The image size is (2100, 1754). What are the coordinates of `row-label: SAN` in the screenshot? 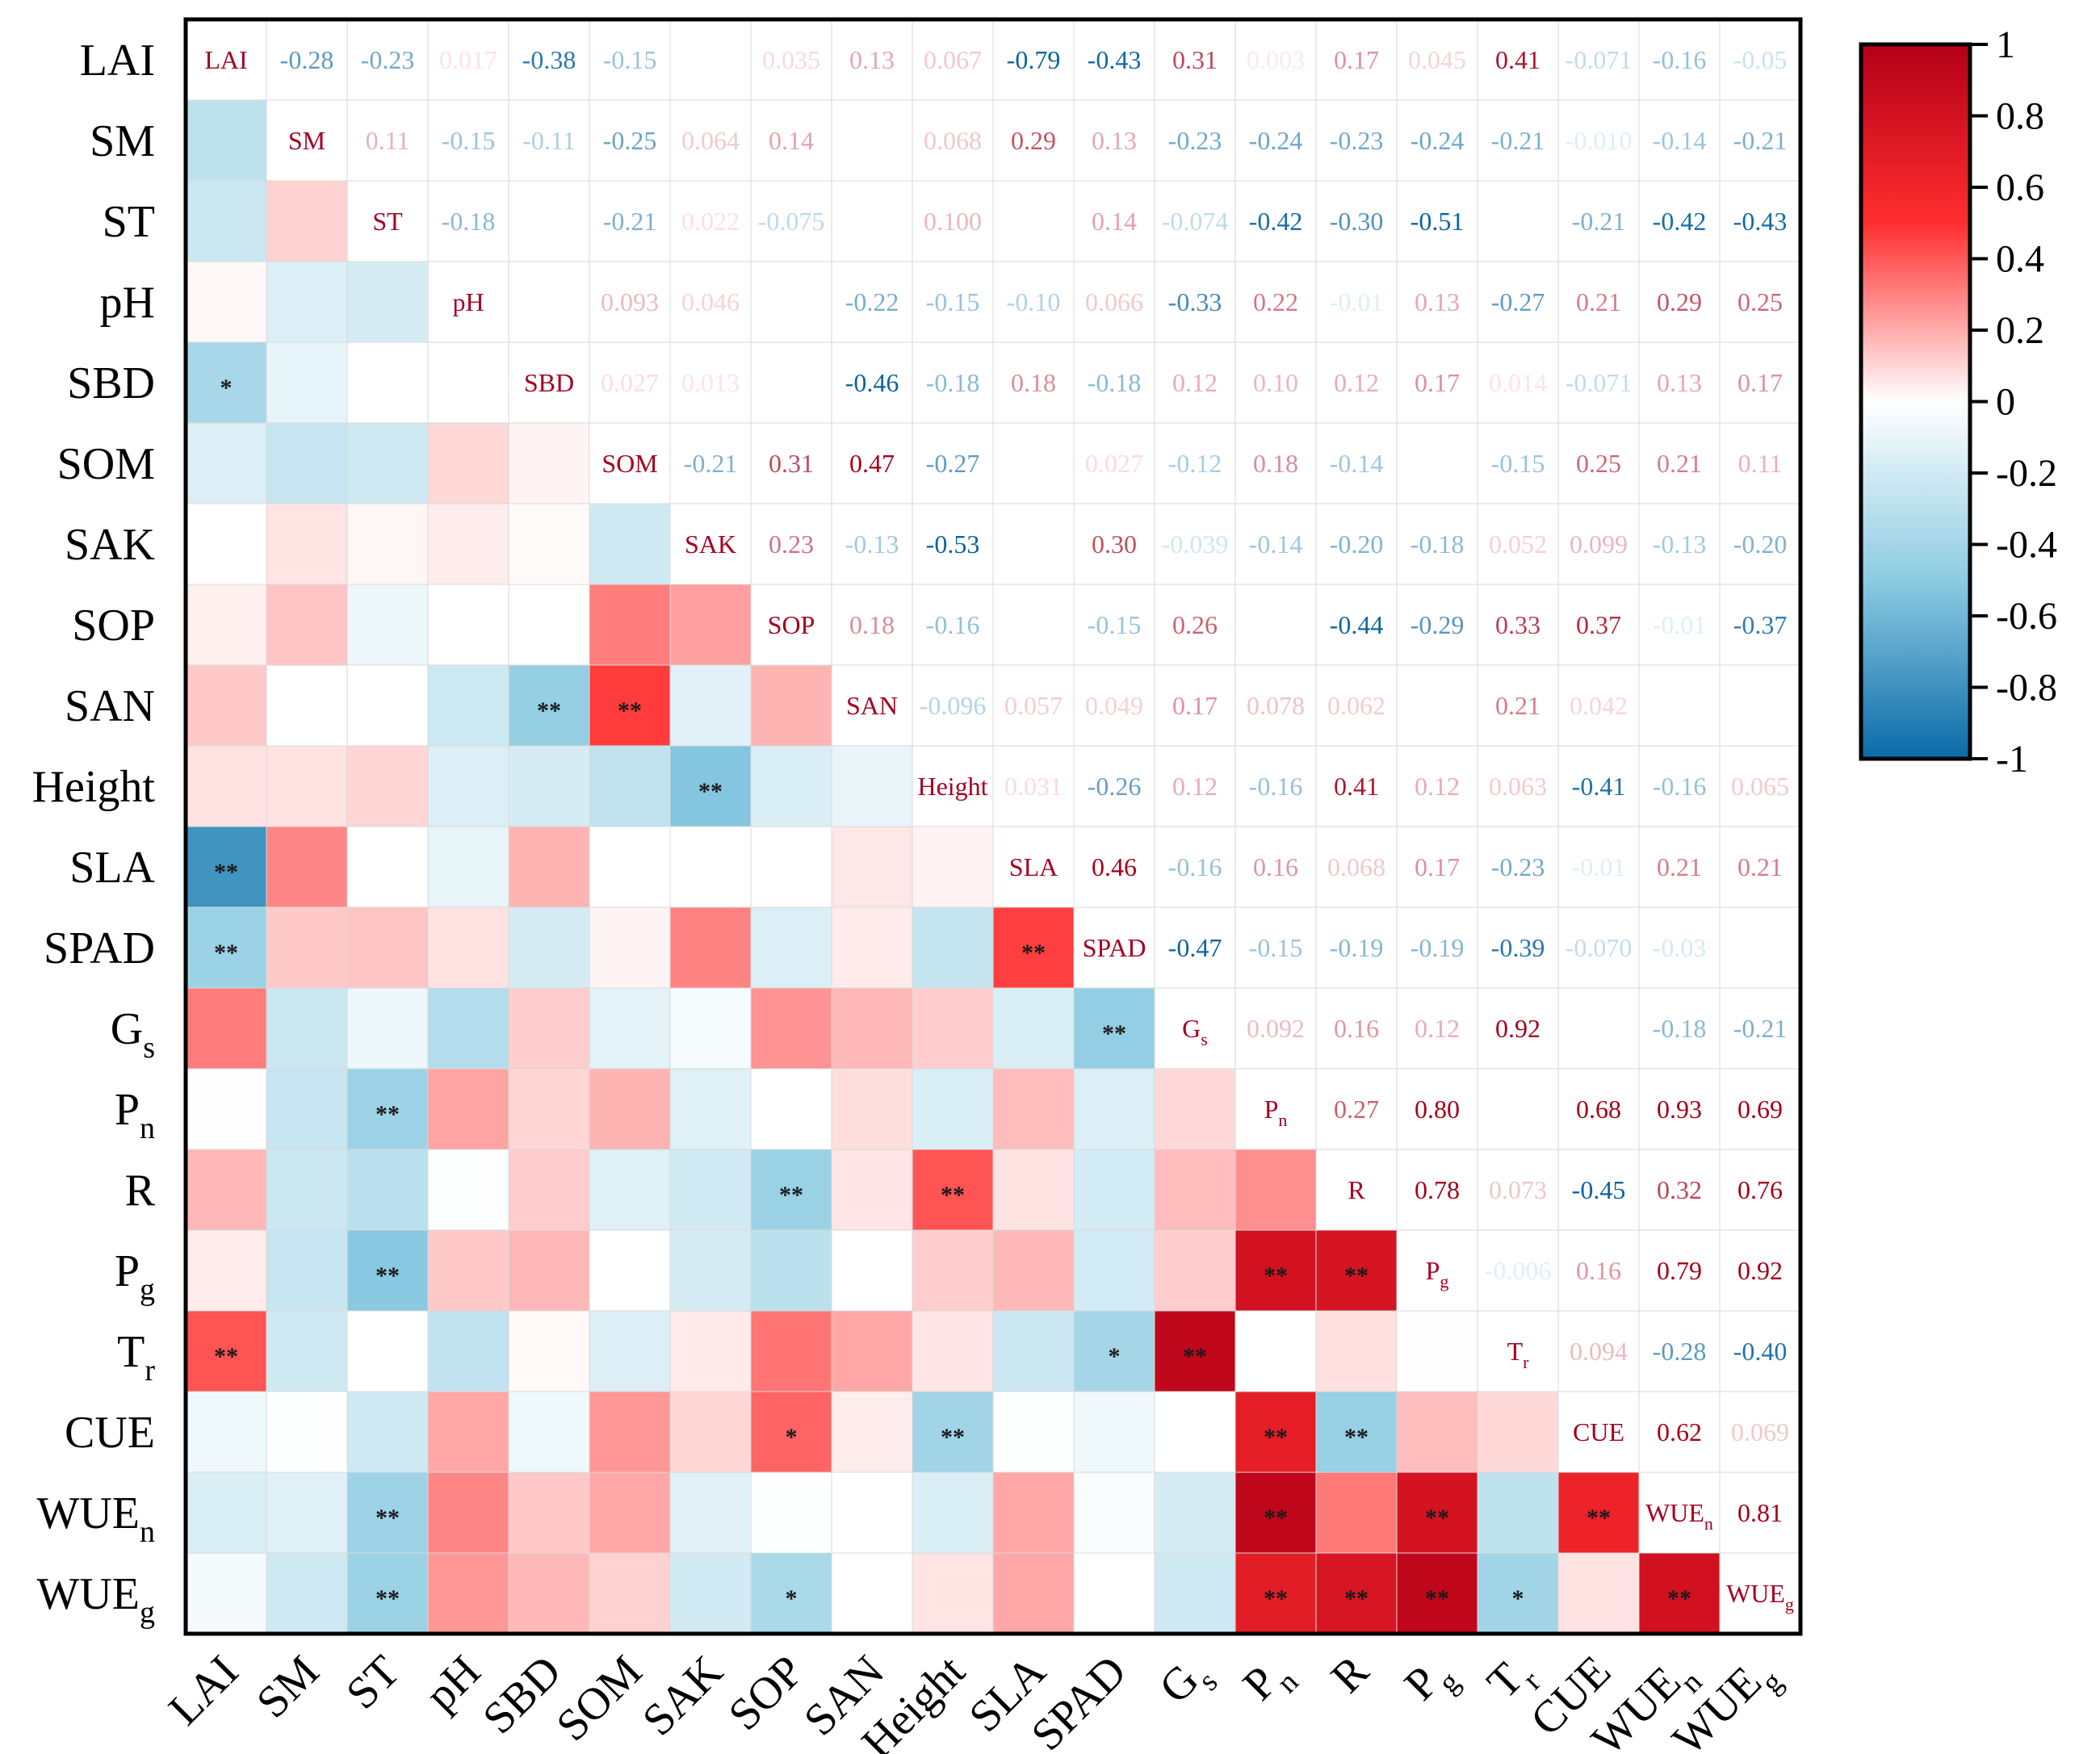 It's located at (110, 706).